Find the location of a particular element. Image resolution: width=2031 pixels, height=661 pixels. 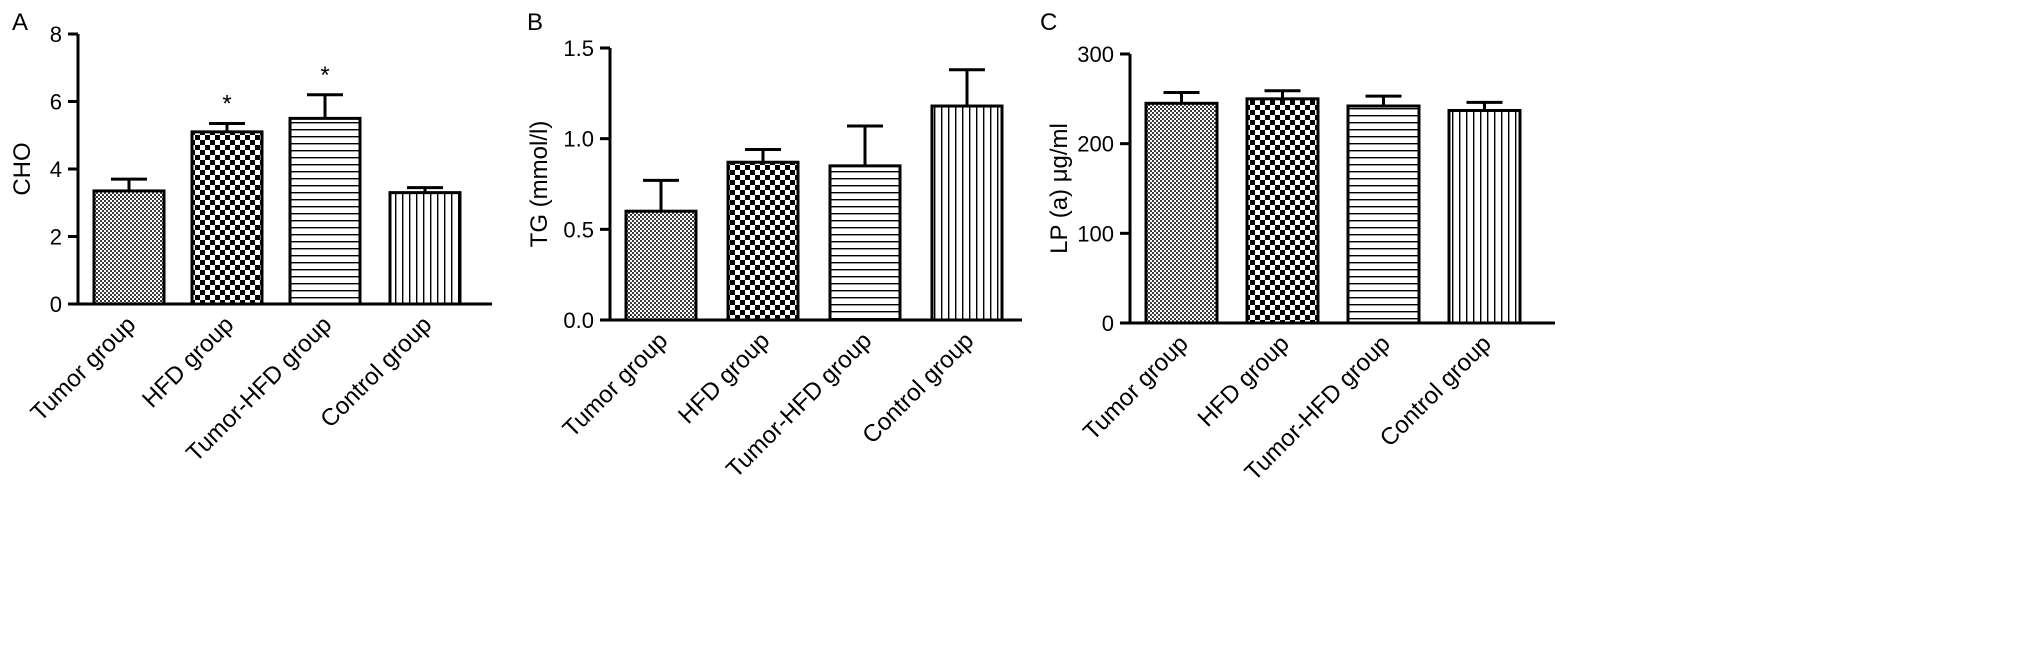

panel-c-y-tick-label: 100 is located at coordinates (1095, 233).